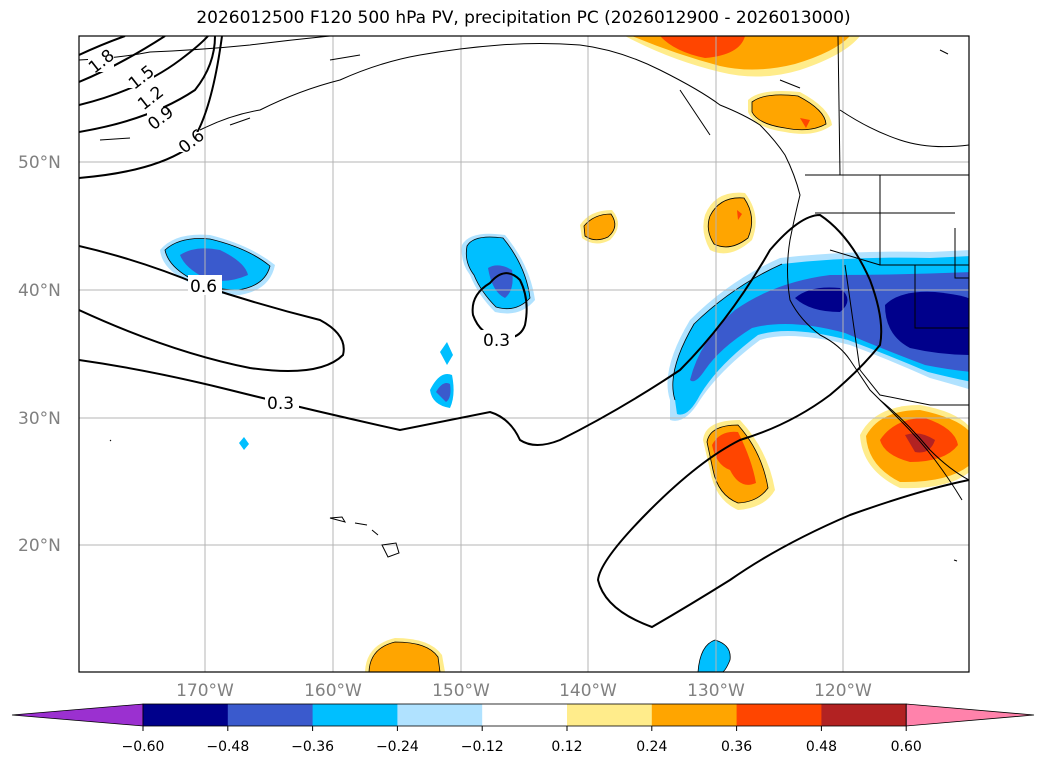 This screenshot has height=765, width=1047. I want to click on colorbar-tick-label: 0.36, so click(736, 747).